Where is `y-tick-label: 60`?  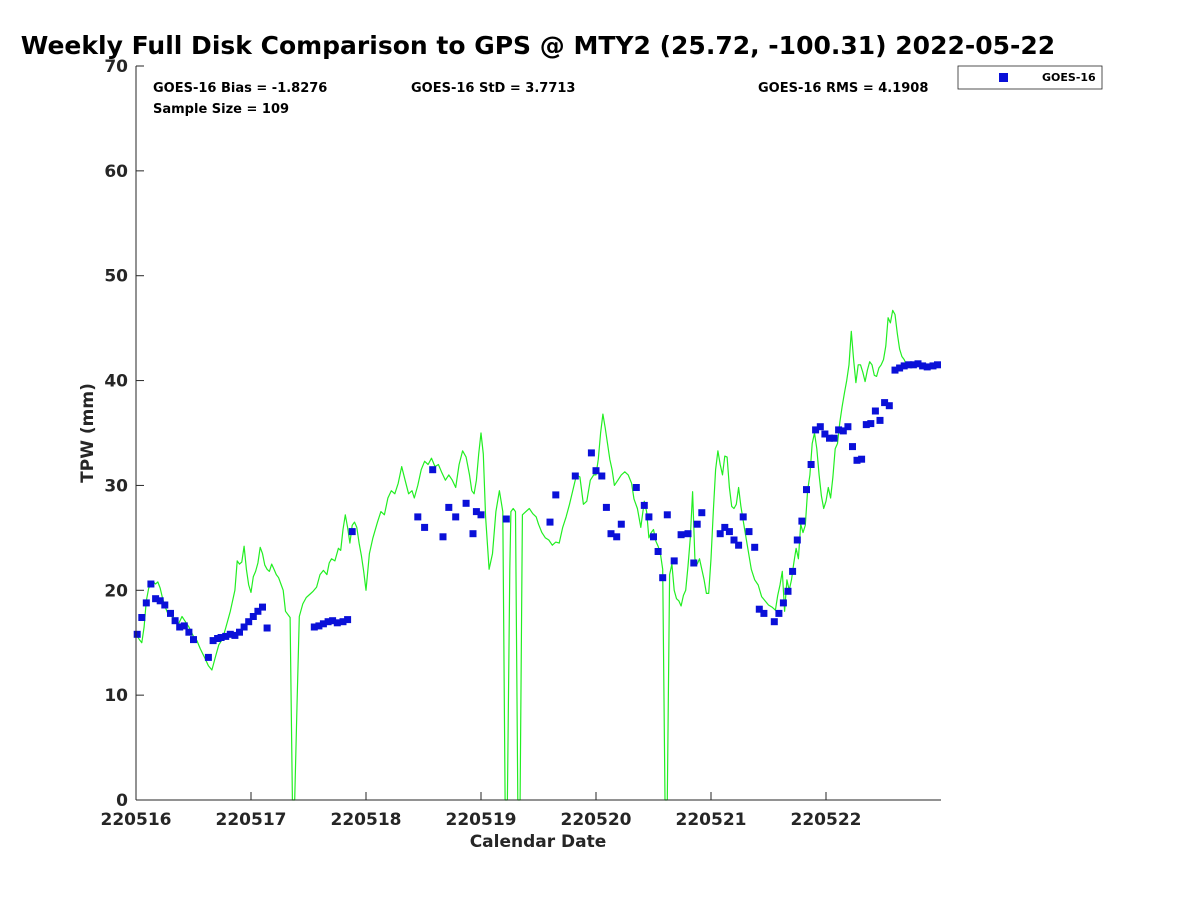
y-tick-label: 60 is located at coordinates (116, 172).